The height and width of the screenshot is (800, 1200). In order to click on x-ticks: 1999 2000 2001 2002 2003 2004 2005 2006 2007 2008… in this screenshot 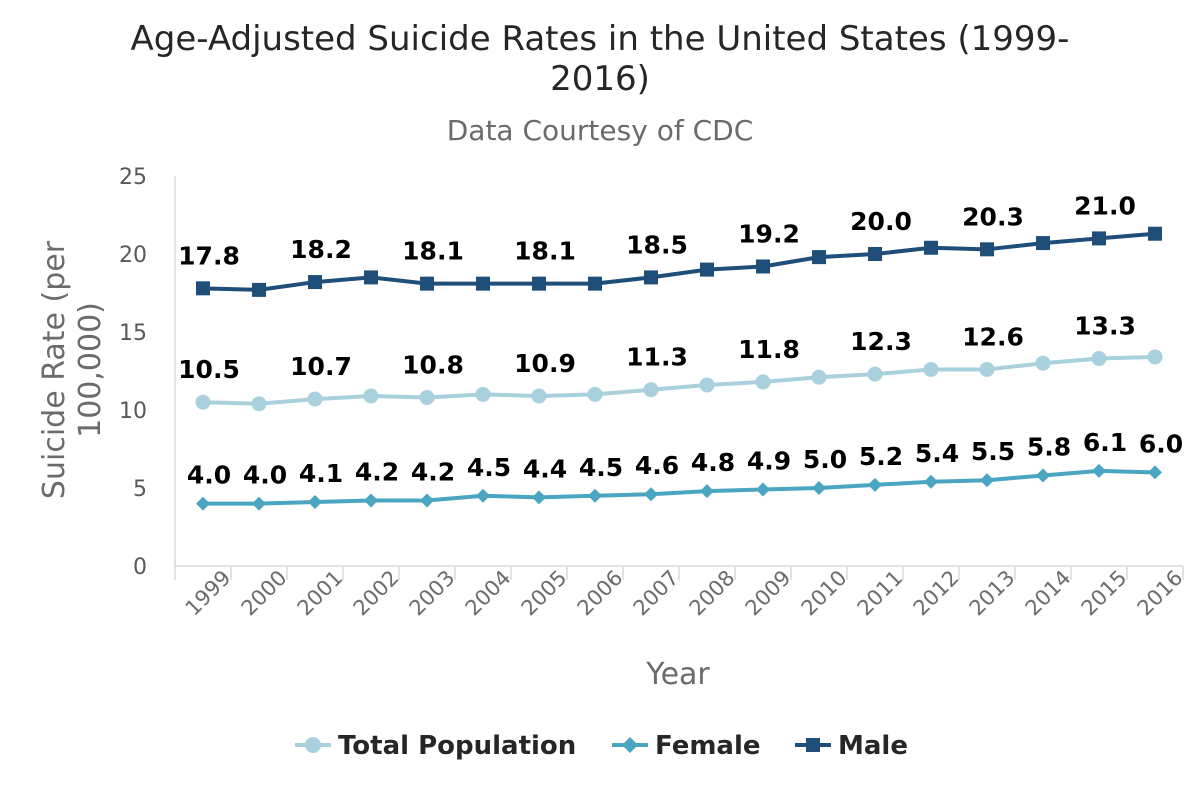, I will do `click(681, 593)`.